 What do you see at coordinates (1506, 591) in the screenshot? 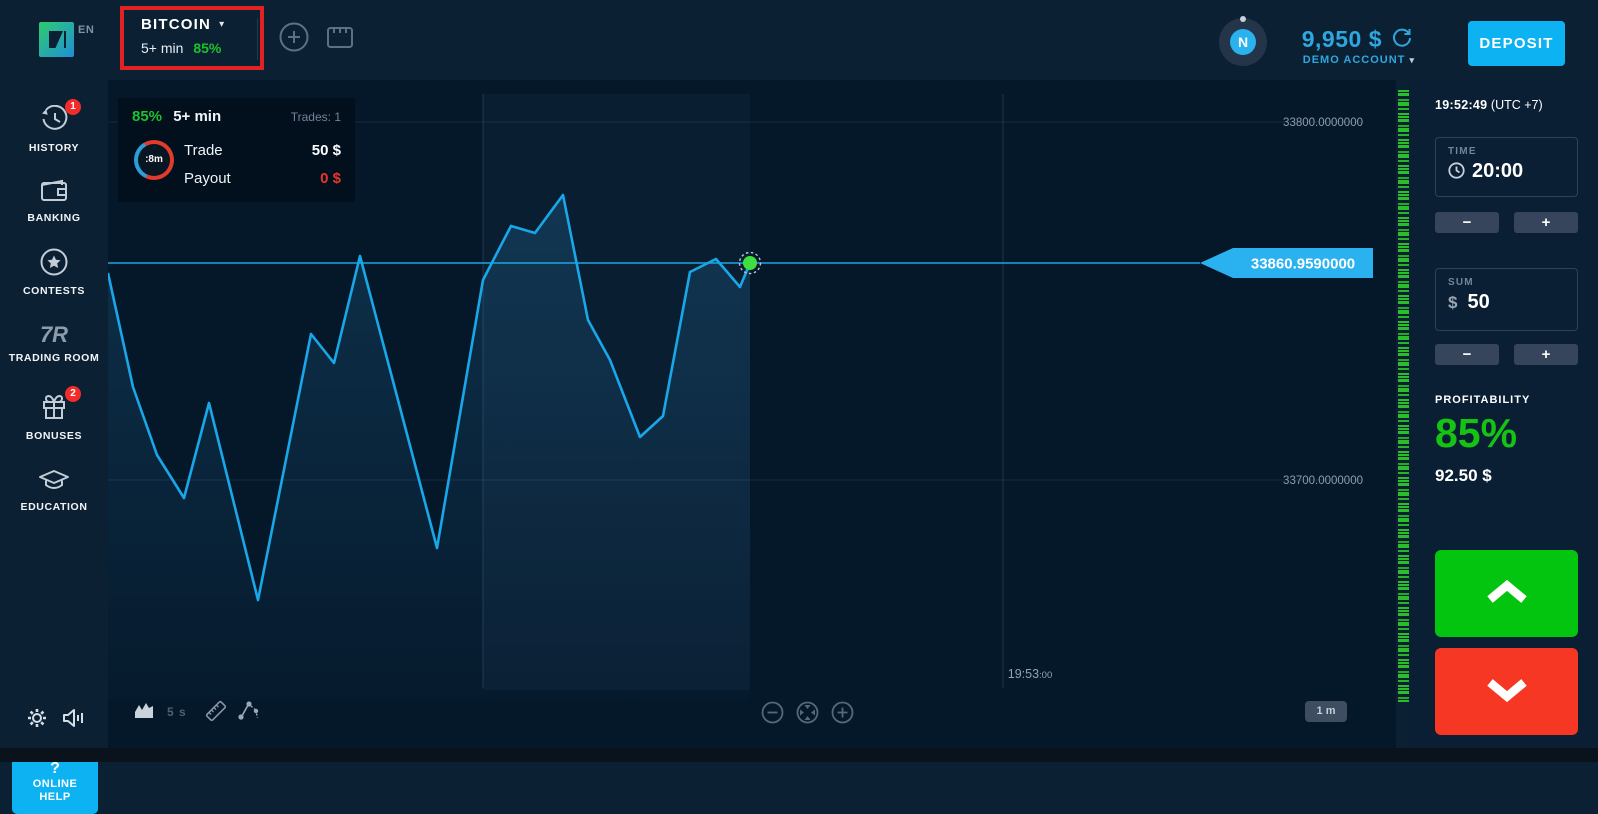
I see `chevron-up-icon` at bounding box center [1506, 591].